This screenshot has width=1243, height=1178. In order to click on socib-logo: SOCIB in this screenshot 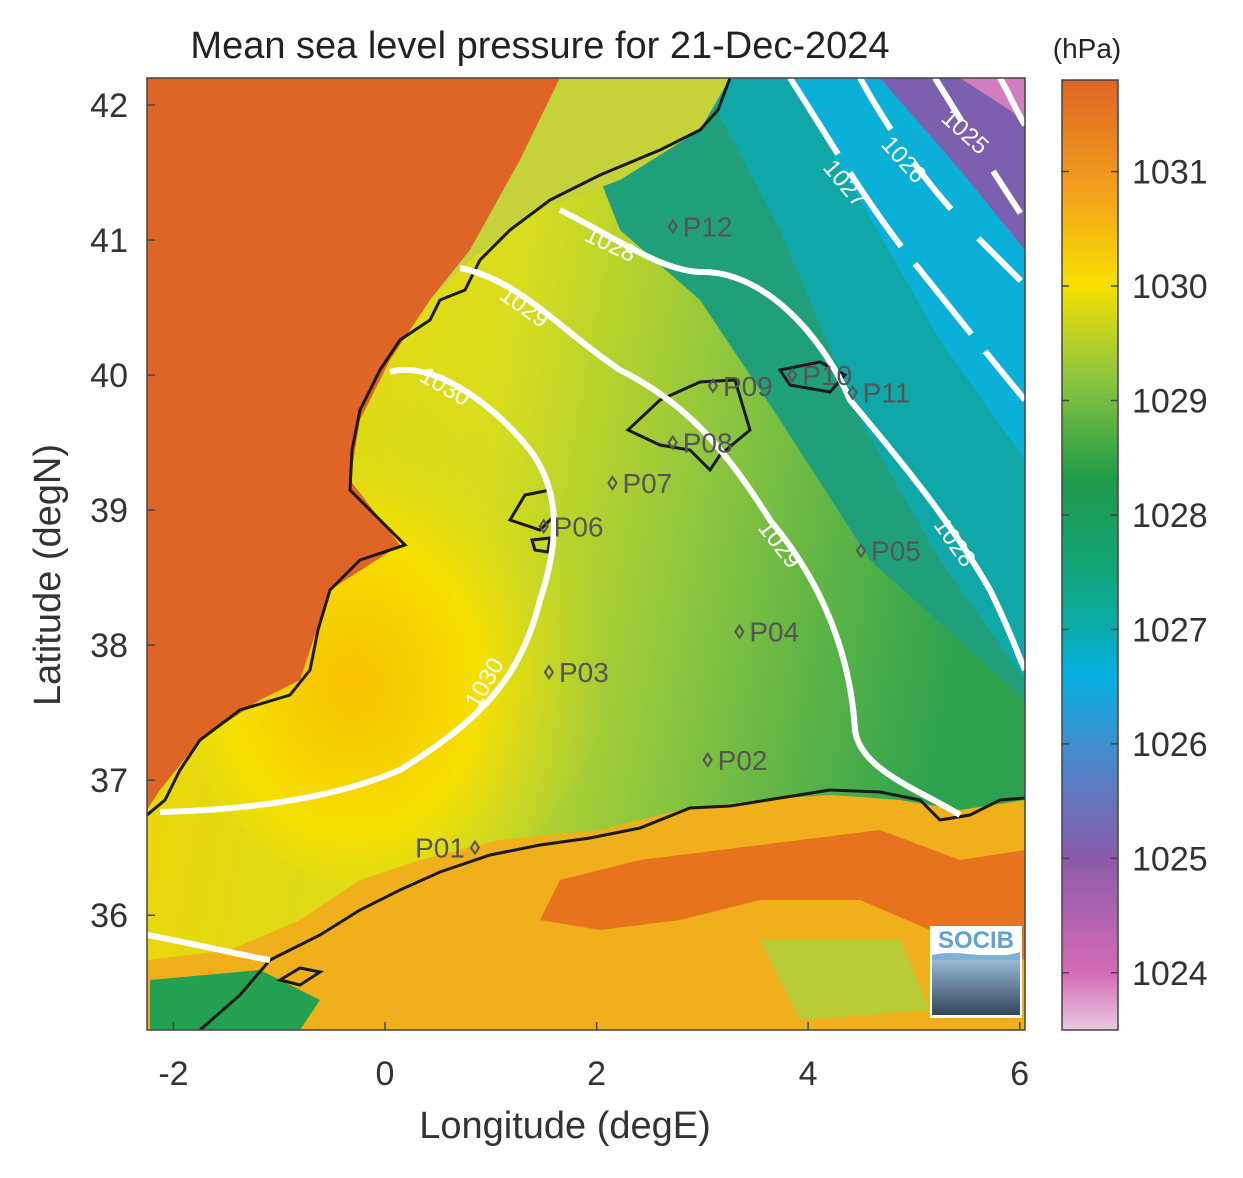, I will do `click(976, 972)`.